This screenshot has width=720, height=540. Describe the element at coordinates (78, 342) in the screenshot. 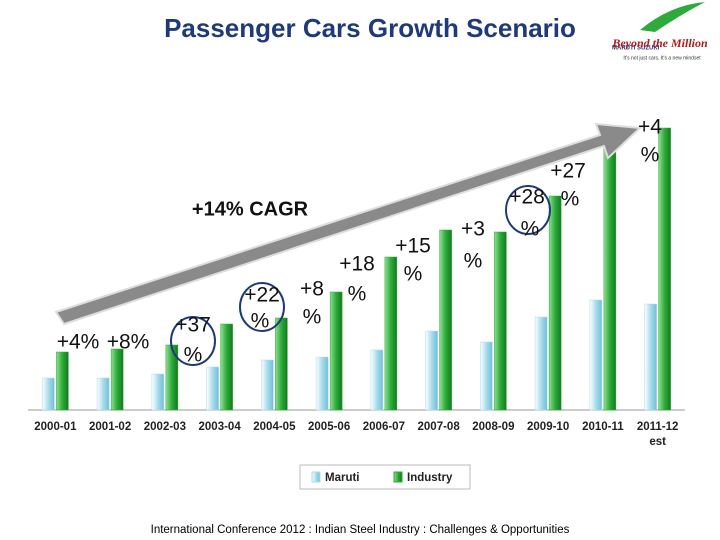

I see `growth-annotation: +4%` at that location.